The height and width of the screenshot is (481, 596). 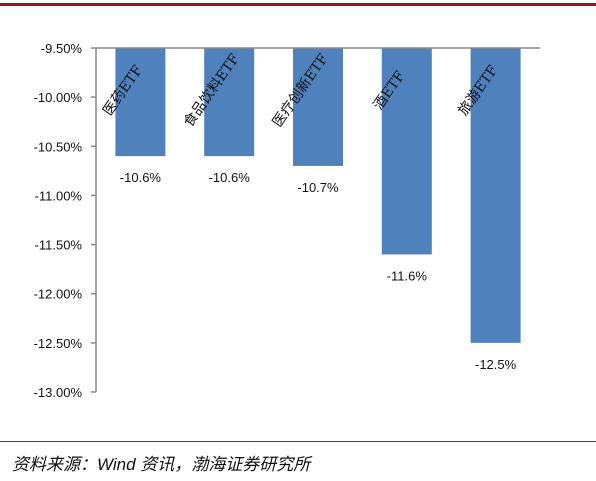 I want to click on y-tick-label: -12.00%, so click(x=58, y=294).